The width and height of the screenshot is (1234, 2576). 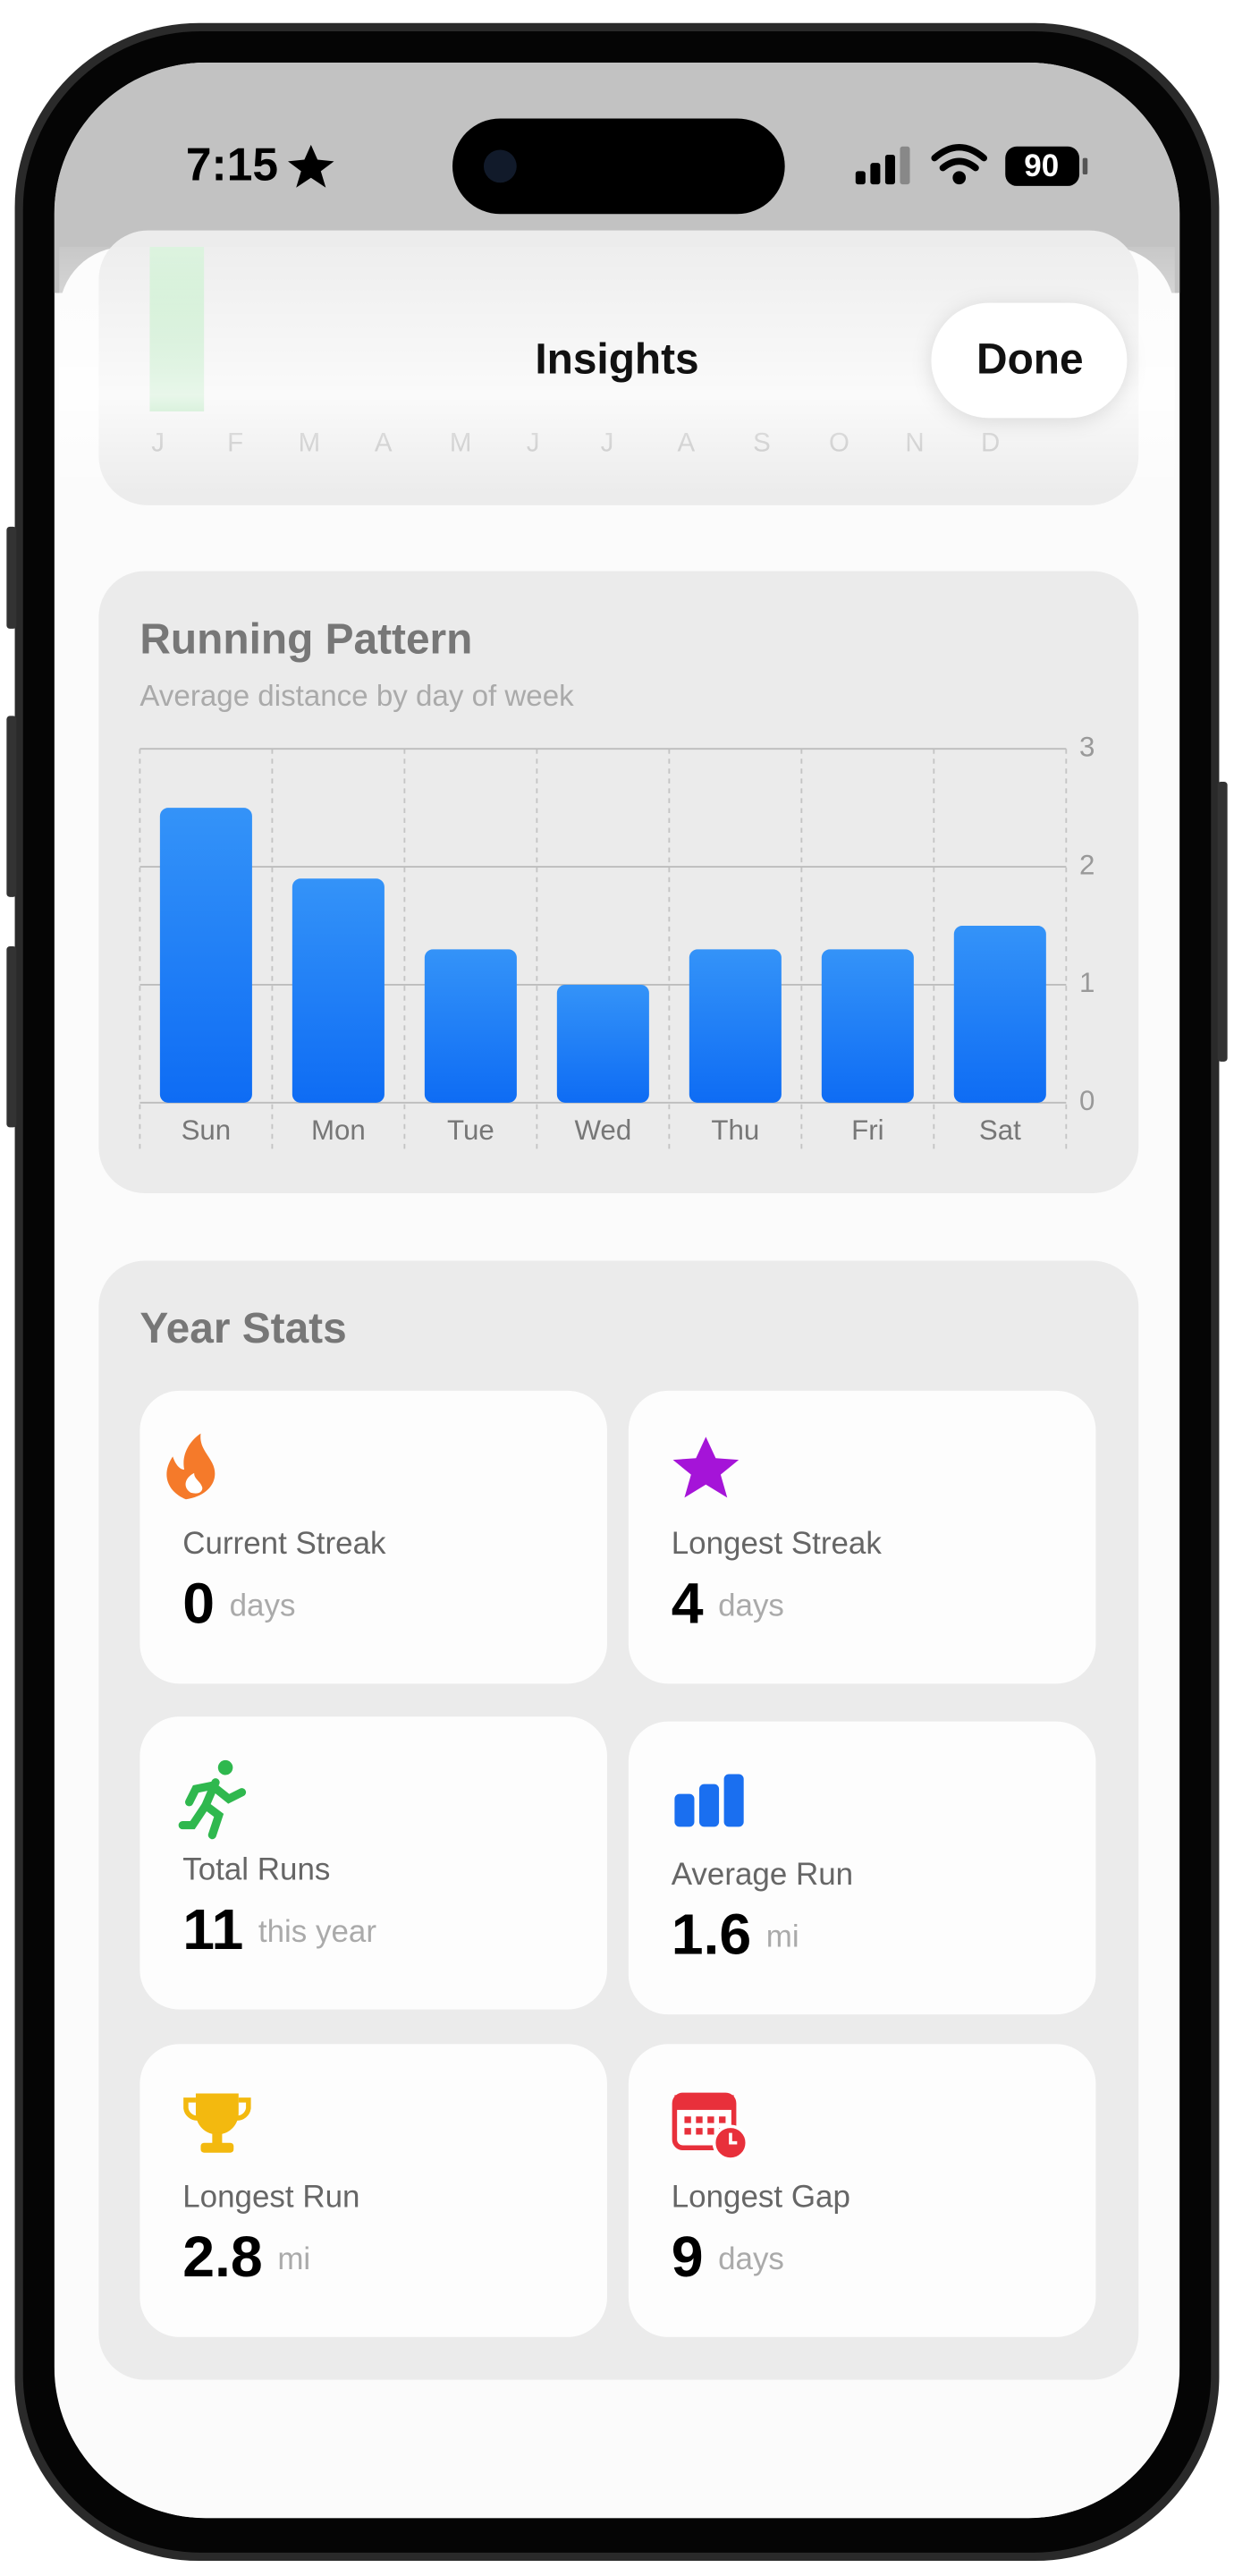 What do you see at coordinates (1087, 1100) in the screenshot?
I see `y-tick-label: 0` at bounding box center [1087, 1100].